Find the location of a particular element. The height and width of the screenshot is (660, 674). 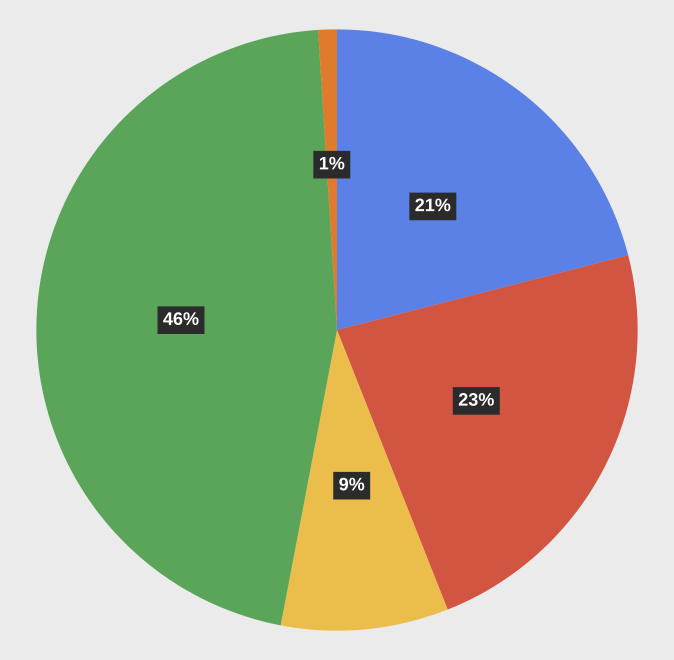

data-label: 21% is located at coordinates (432, 205).